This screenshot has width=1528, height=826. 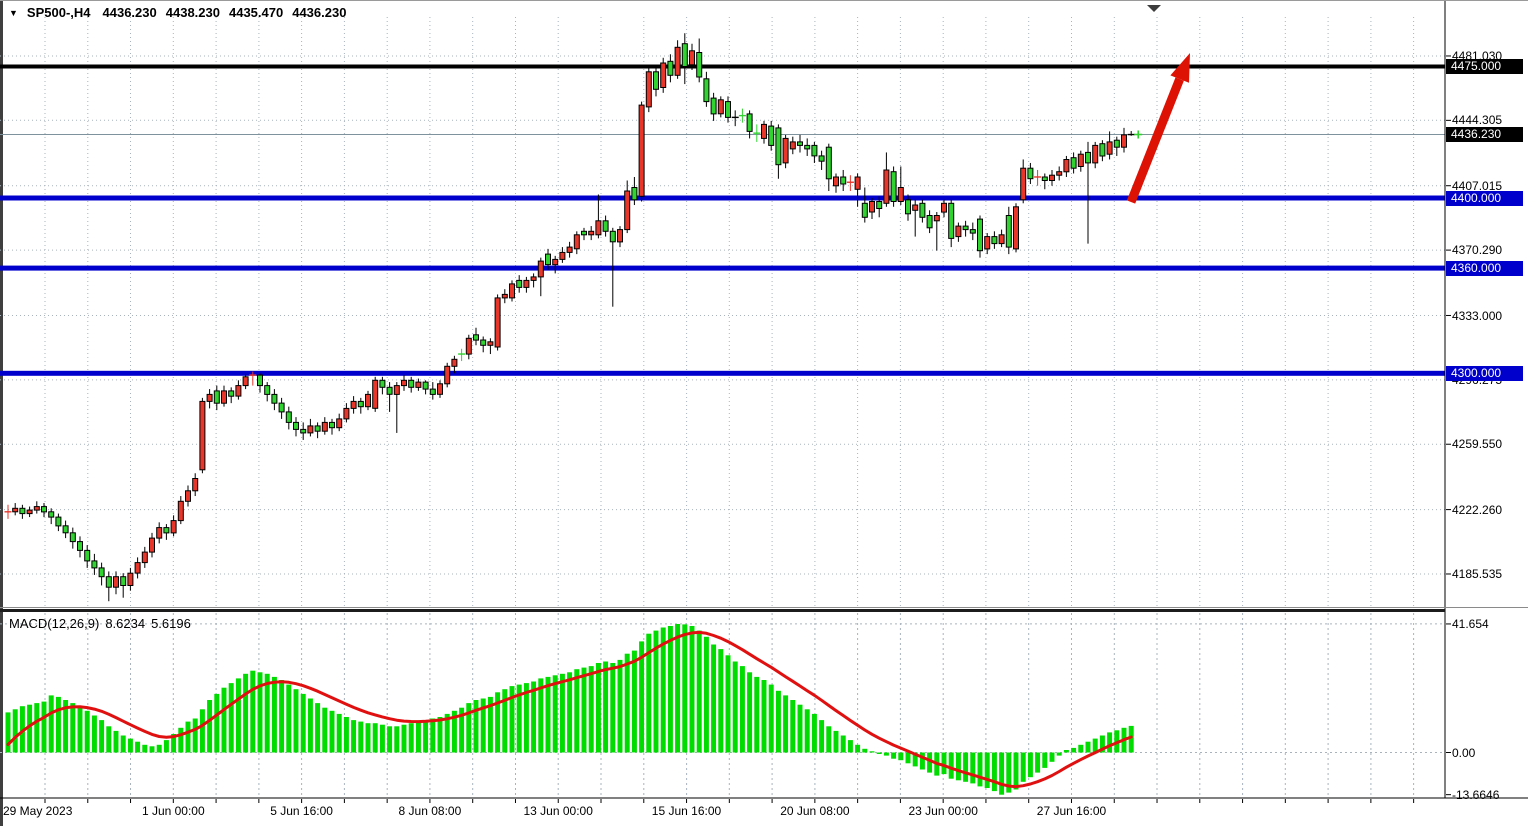 What do you see at coordinates (1, 413) in the screenshot?
I see `window-left-border` at bounding box center [1, 413].